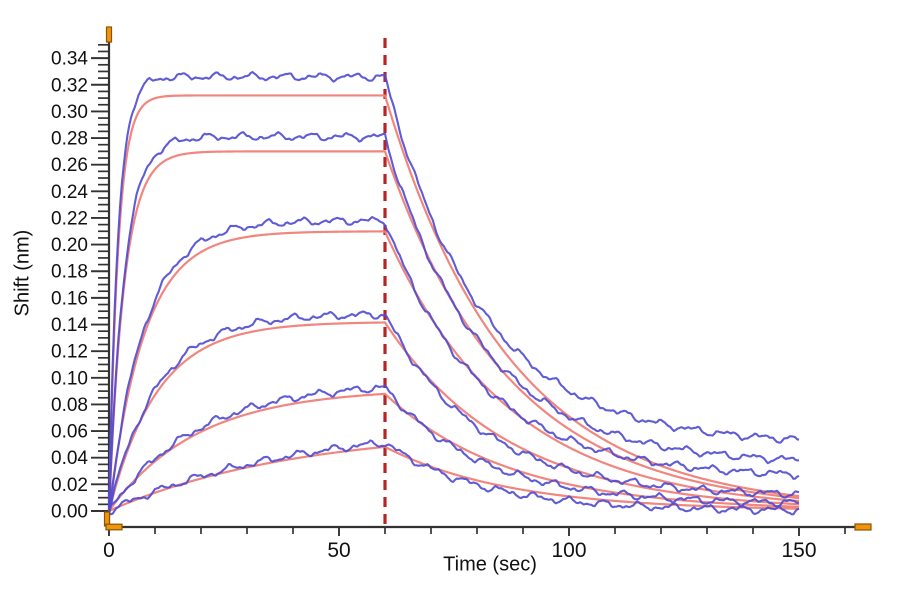  Describe the element at coordinates (69, 325) in the screenshot. I see `y-tick-label: 0.14` at that location.